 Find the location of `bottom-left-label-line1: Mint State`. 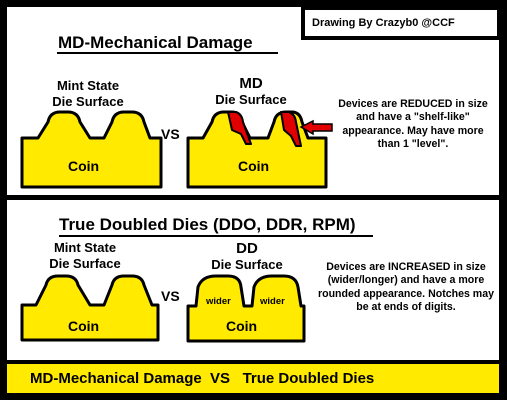

bottom-left-label-line1: Mint State is located at coordinates (85, 247).